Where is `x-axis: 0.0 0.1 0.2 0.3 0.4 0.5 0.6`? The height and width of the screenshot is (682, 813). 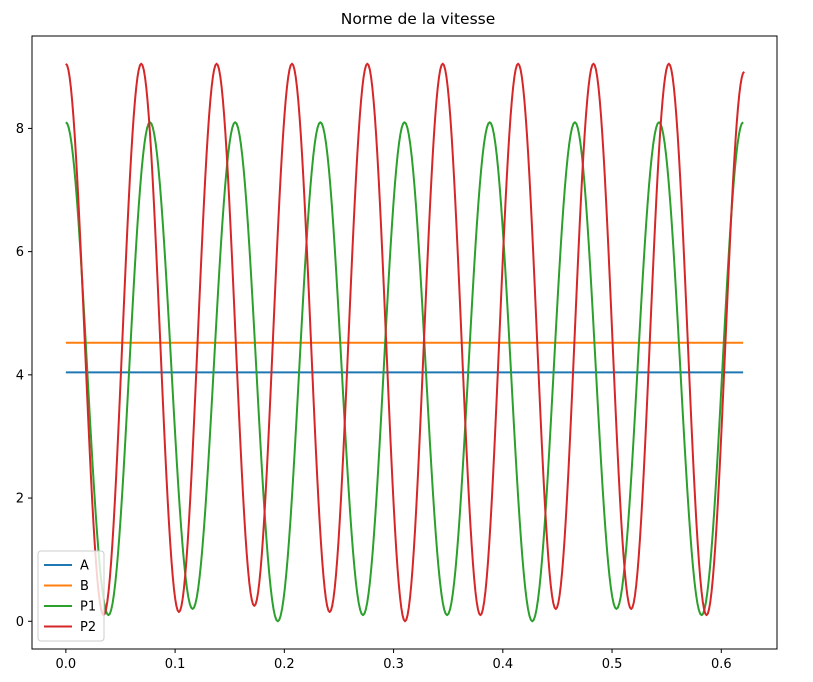
x-axis: 0.0 0.1 0.2 0.3 0.4 0.5 0.6 is located at coordinates (394, 660).